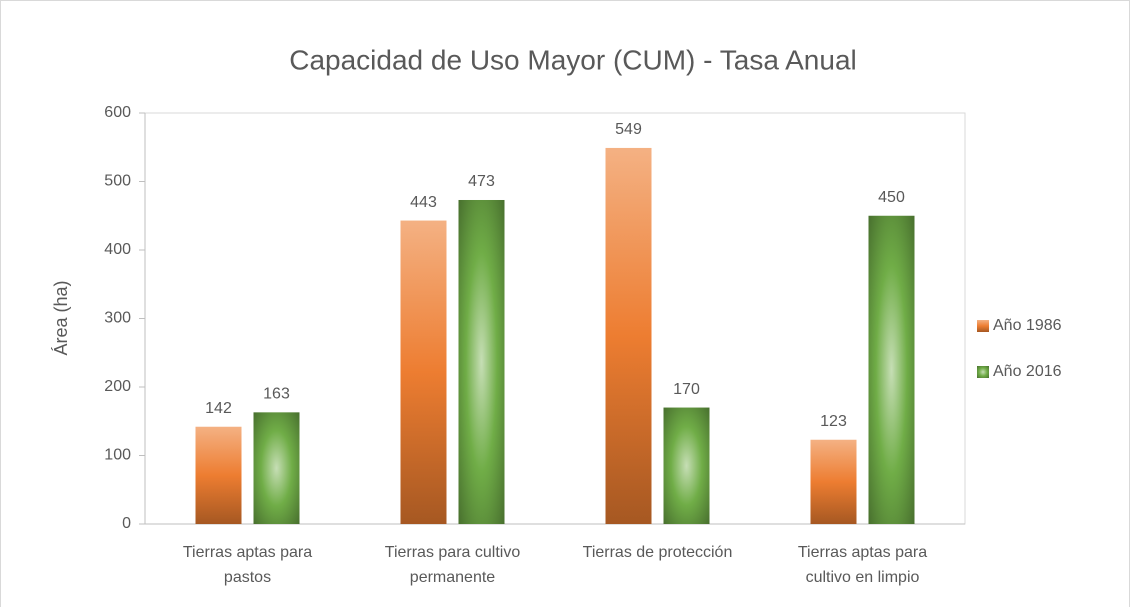 This screenshot has width=1130, height=607. What do you see at coordinates (628, 129) in the screenshot?
I see `data-label: 549` at bounding box center [628, 129].